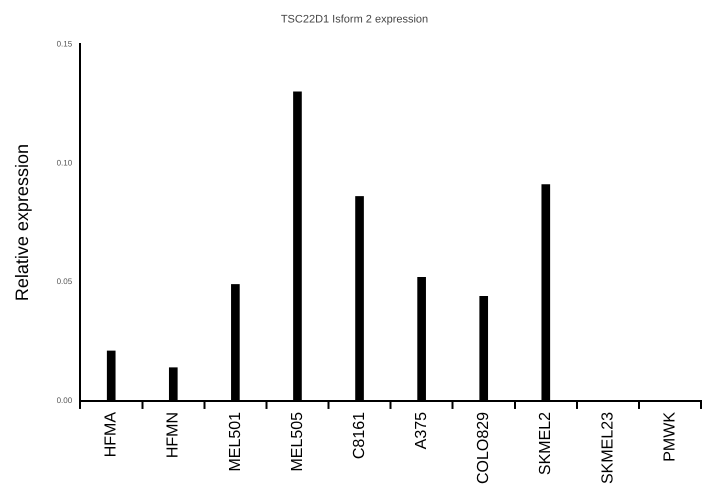  What do you see at coordinates (669, 437) in the screenshot?
I see `x-tick-label: PMWK` at bounding box center [669, 437].